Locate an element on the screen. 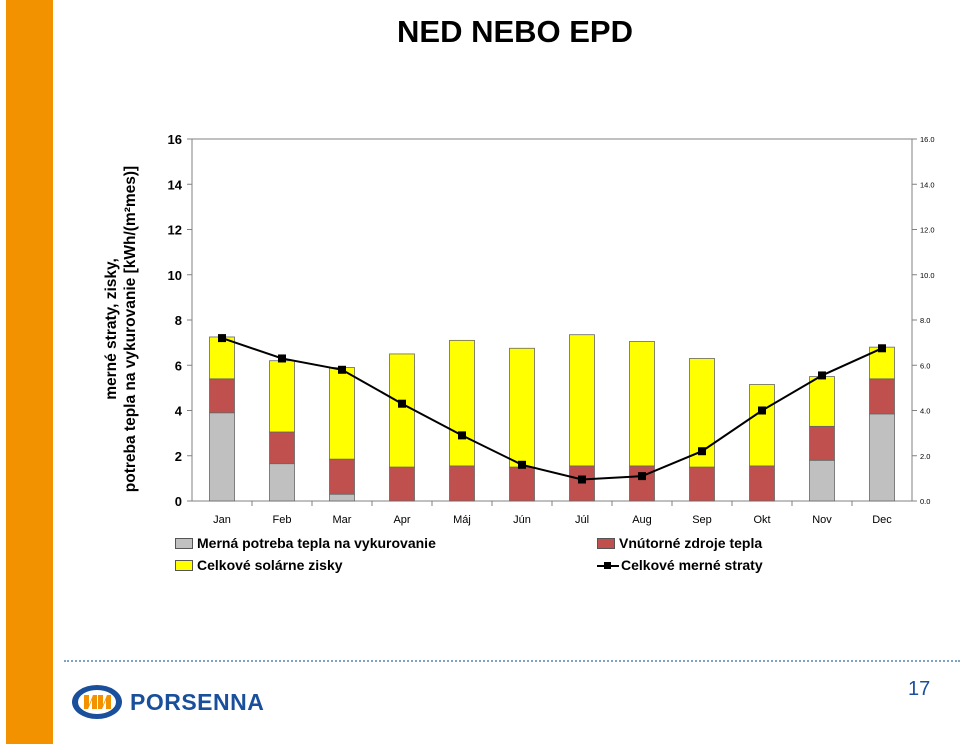  side-accent-bar is located at coordinates (29, 372).